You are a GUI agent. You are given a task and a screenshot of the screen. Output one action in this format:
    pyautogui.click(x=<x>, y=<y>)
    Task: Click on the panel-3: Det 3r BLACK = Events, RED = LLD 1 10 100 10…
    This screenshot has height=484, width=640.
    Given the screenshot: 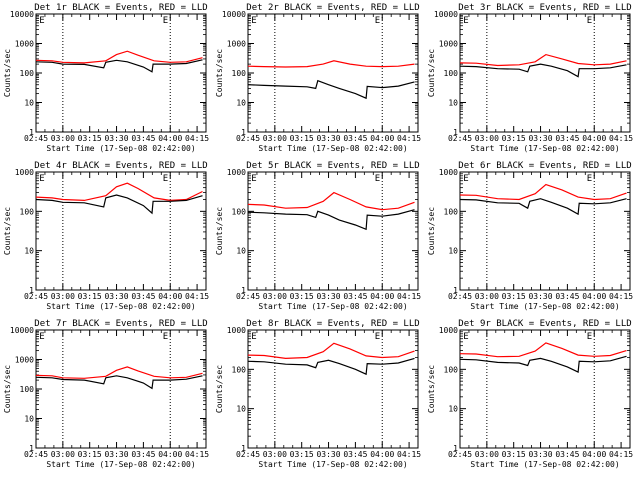 What is the action you would take?
    pyautogui.click(x=530, y=78)
    